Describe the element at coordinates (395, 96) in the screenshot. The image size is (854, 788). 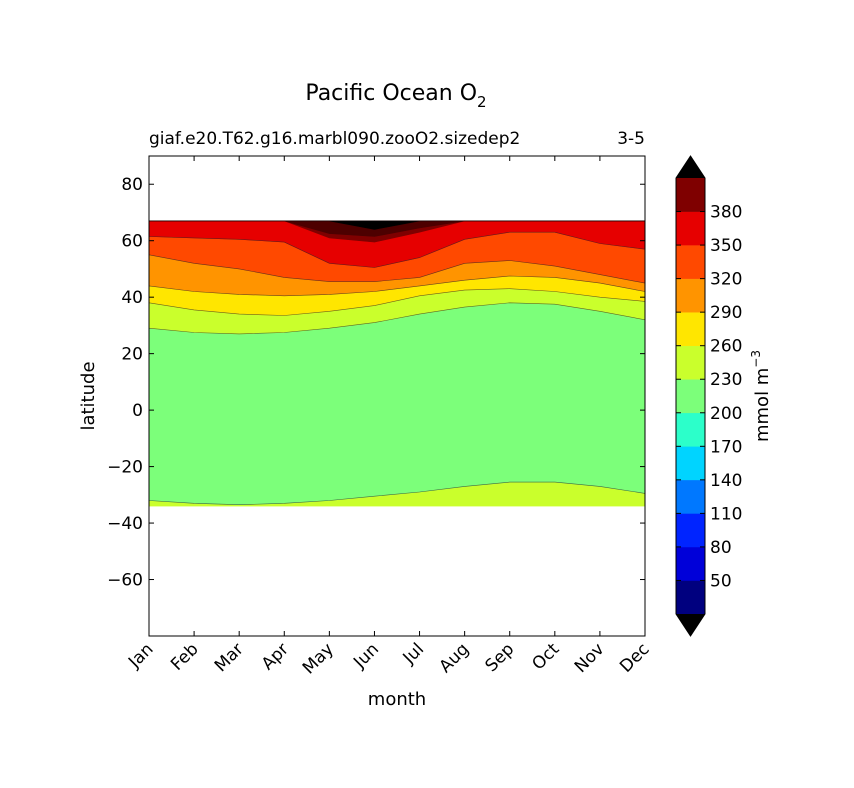
I see `chart-title: Pacific Ocean O2` at that location.